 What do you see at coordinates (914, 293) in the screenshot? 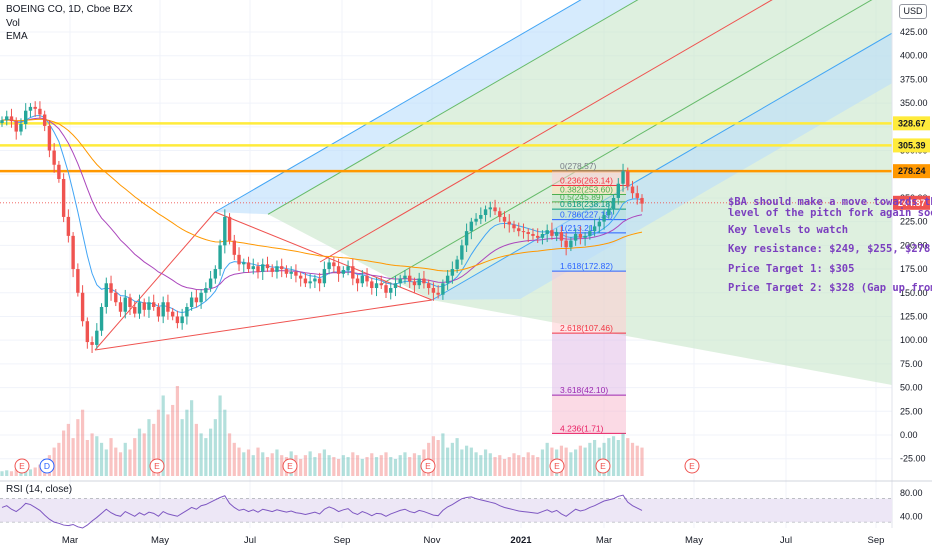
I see `price-tick-label: 150.00` at bounding box center [914, 293].